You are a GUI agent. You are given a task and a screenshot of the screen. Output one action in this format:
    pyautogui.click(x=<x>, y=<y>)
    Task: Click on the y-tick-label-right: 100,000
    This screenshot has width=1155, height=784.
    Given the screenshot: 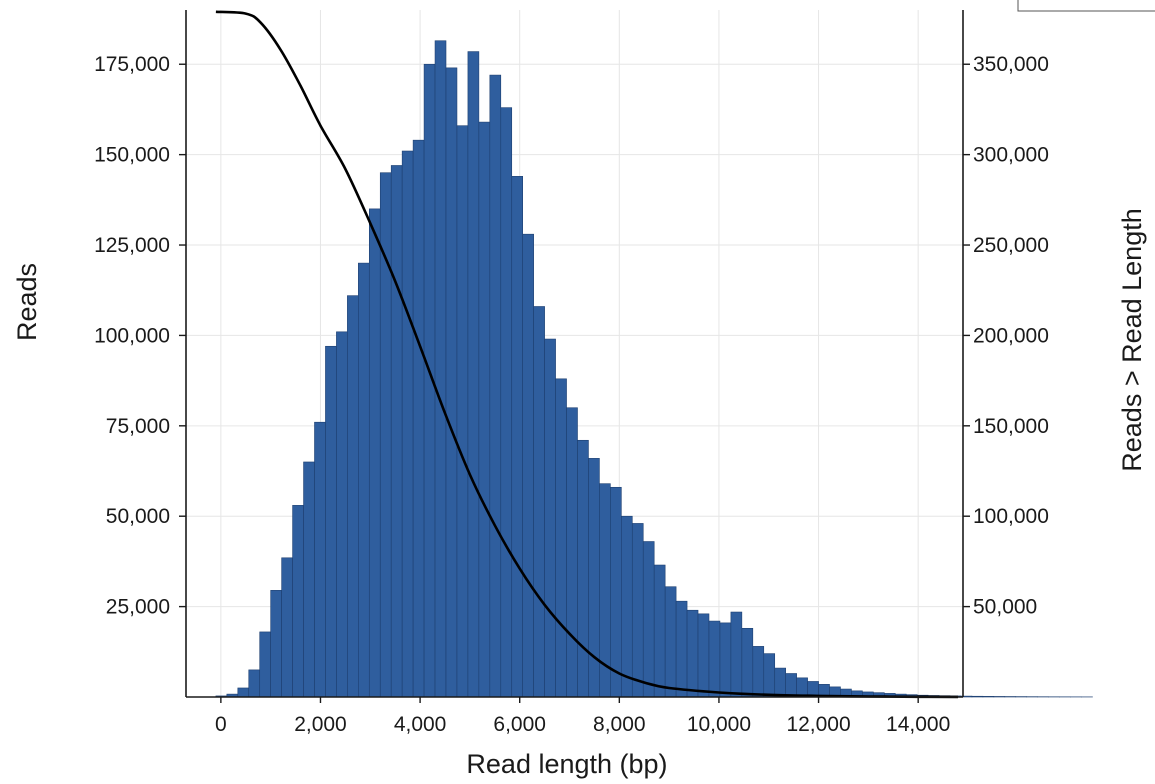 What is the action you would take?
    pyautogui.click(x=1011, y=516)
    